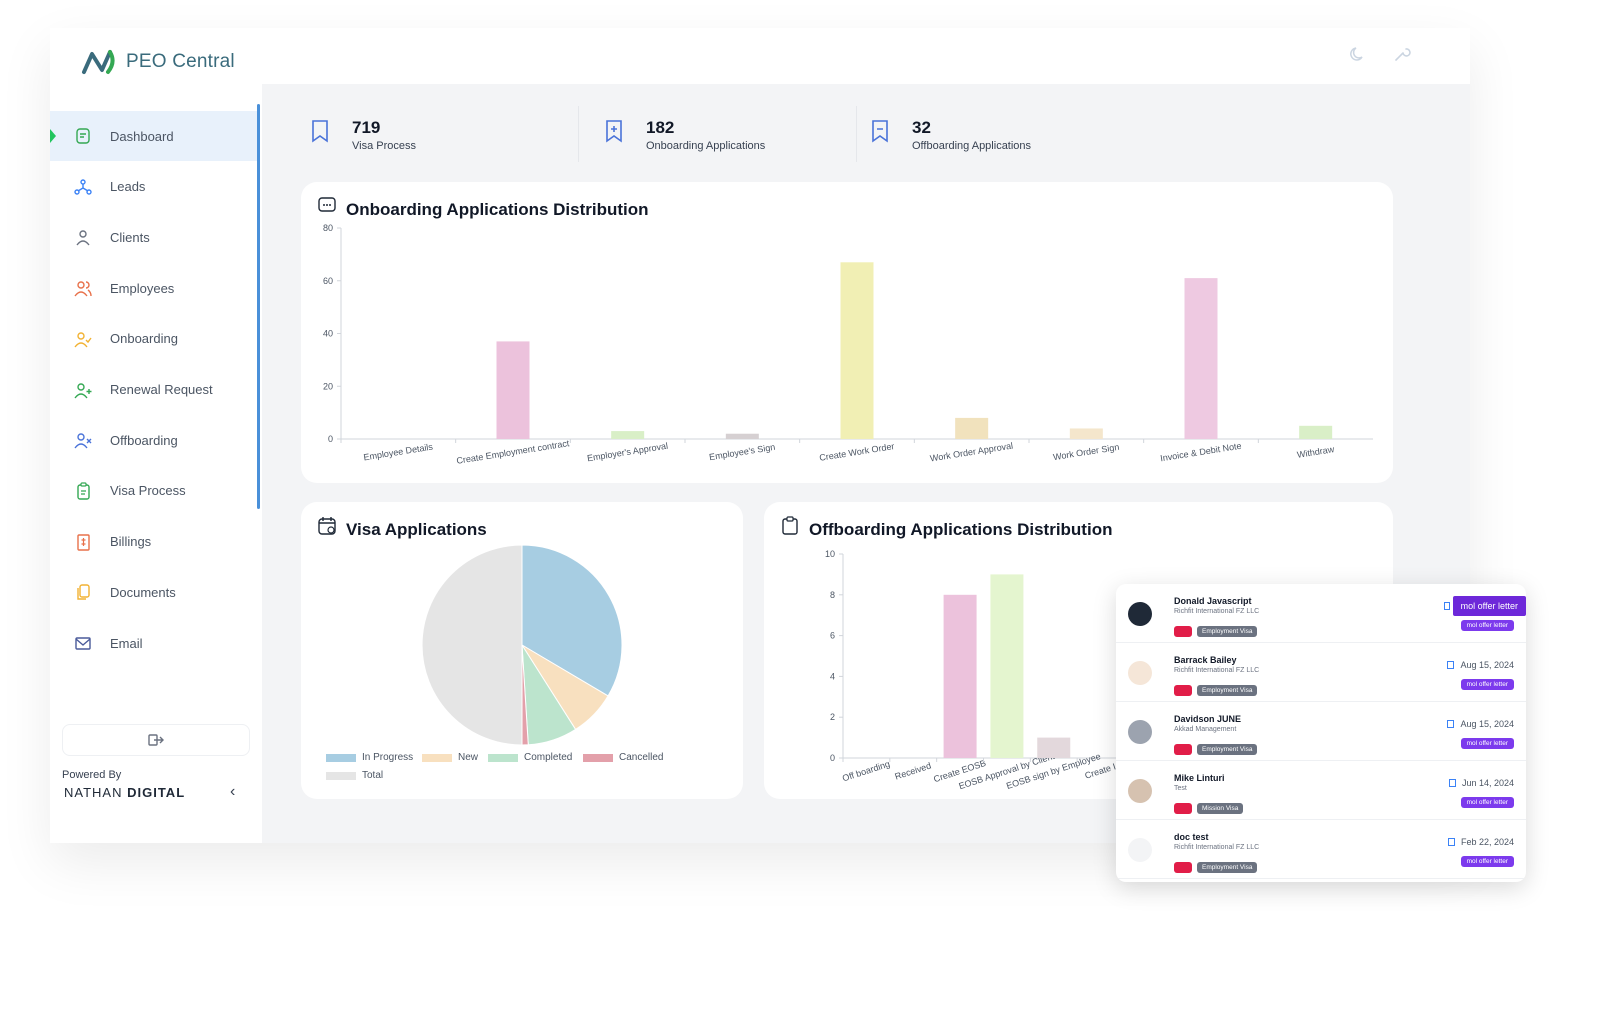  What do you see at coordinates (641, 757) in the screenshot?
I see `legend-label: Cancelled` at bounding box center [641, 757].